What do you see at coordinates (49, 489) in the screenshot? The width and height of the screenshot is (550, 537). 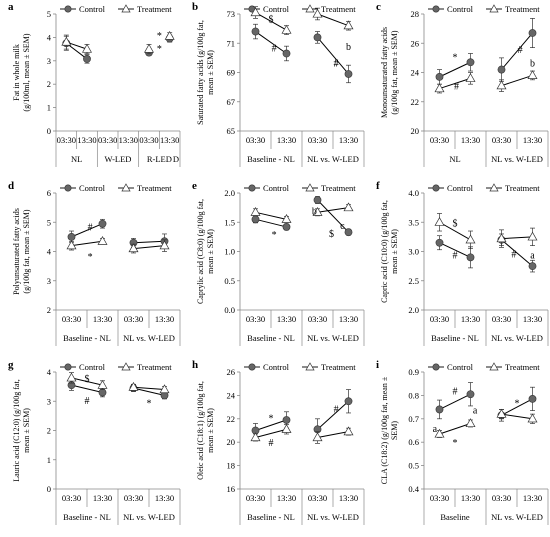 I see `y-tick-label: 0` at bounding box center [49, 489].